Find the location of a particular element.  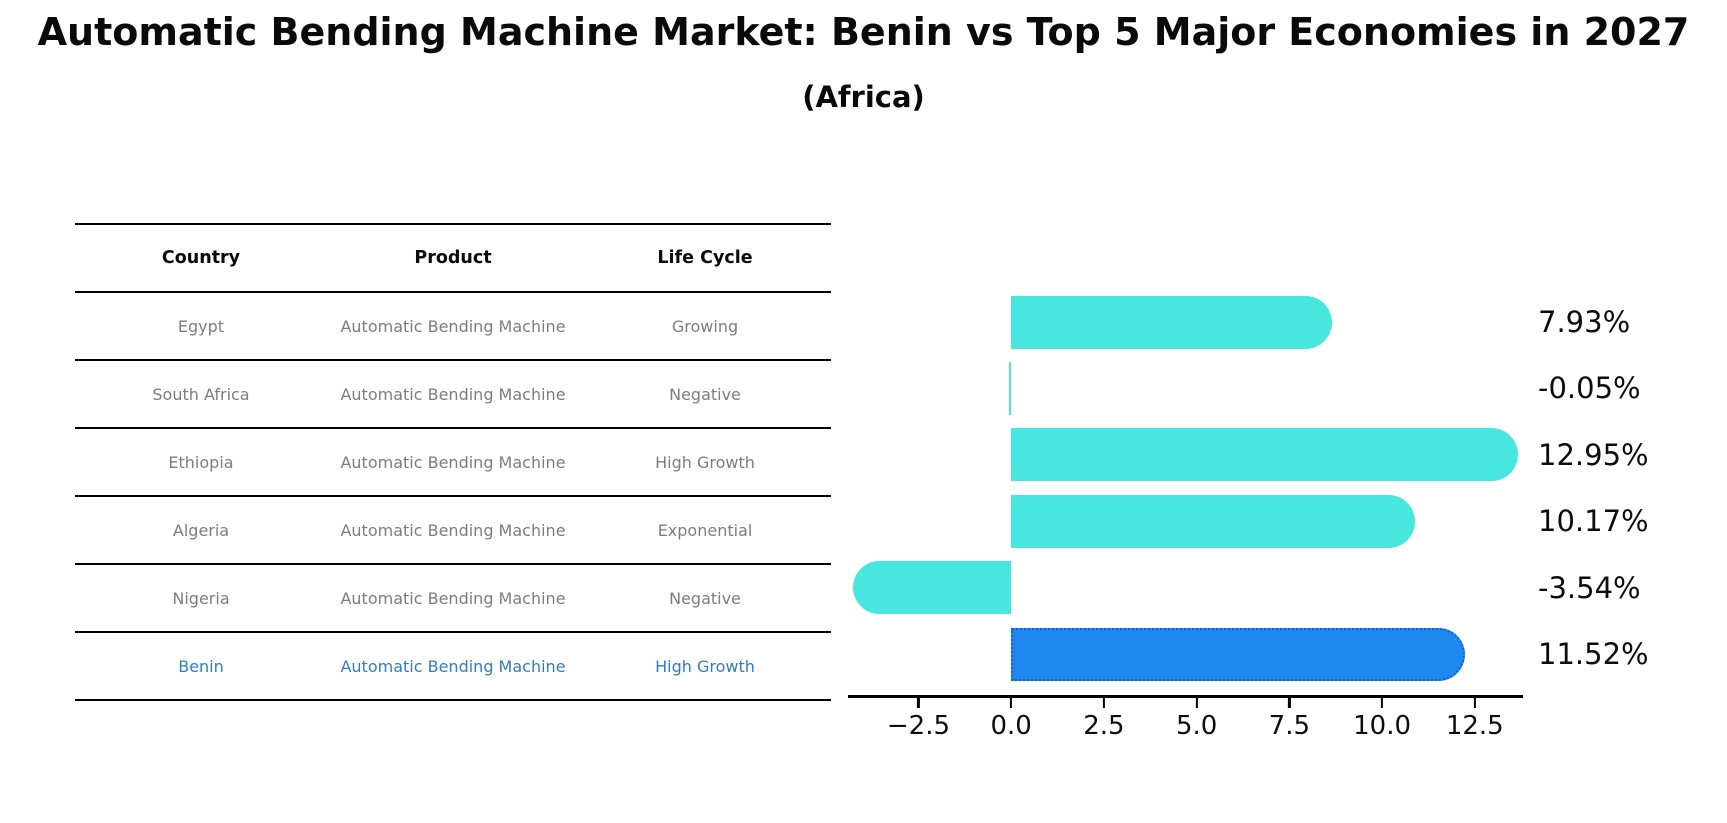

value-label-ethiopia: 12.95% is located at coordinates (1593, 454).